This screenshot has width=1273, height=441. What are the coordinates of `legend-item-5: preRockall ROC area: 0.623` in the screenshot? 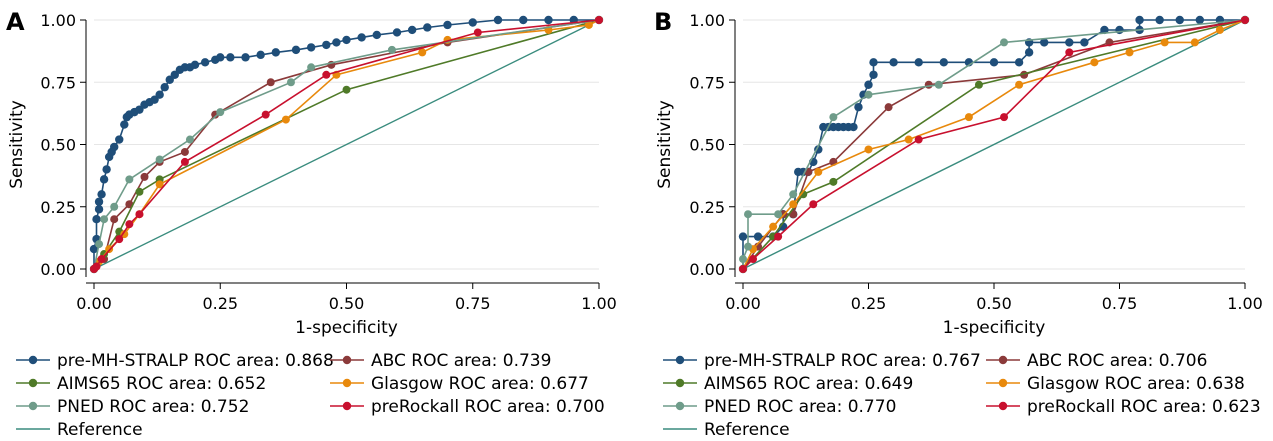 It's located at (1123, 407).